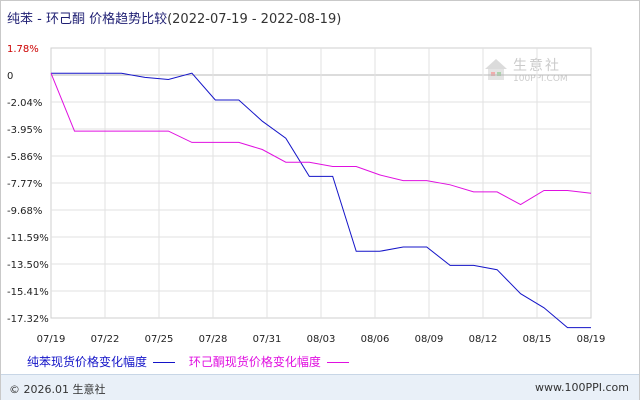 The width and height of the screenshot is (640, 400). What do you see at coordinates (24, 157) in the screenshot?
I see `y-tick-label: -5.86%` at bounding box center [24, 157].